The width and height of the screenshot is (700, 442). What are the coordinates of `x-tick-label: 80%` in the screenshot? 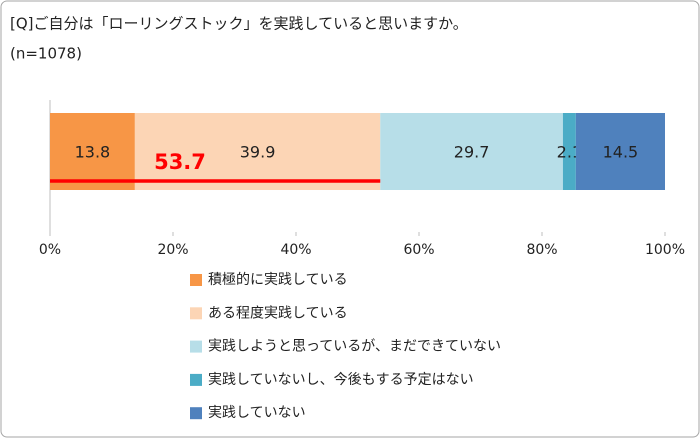 It's located at (541, 250).